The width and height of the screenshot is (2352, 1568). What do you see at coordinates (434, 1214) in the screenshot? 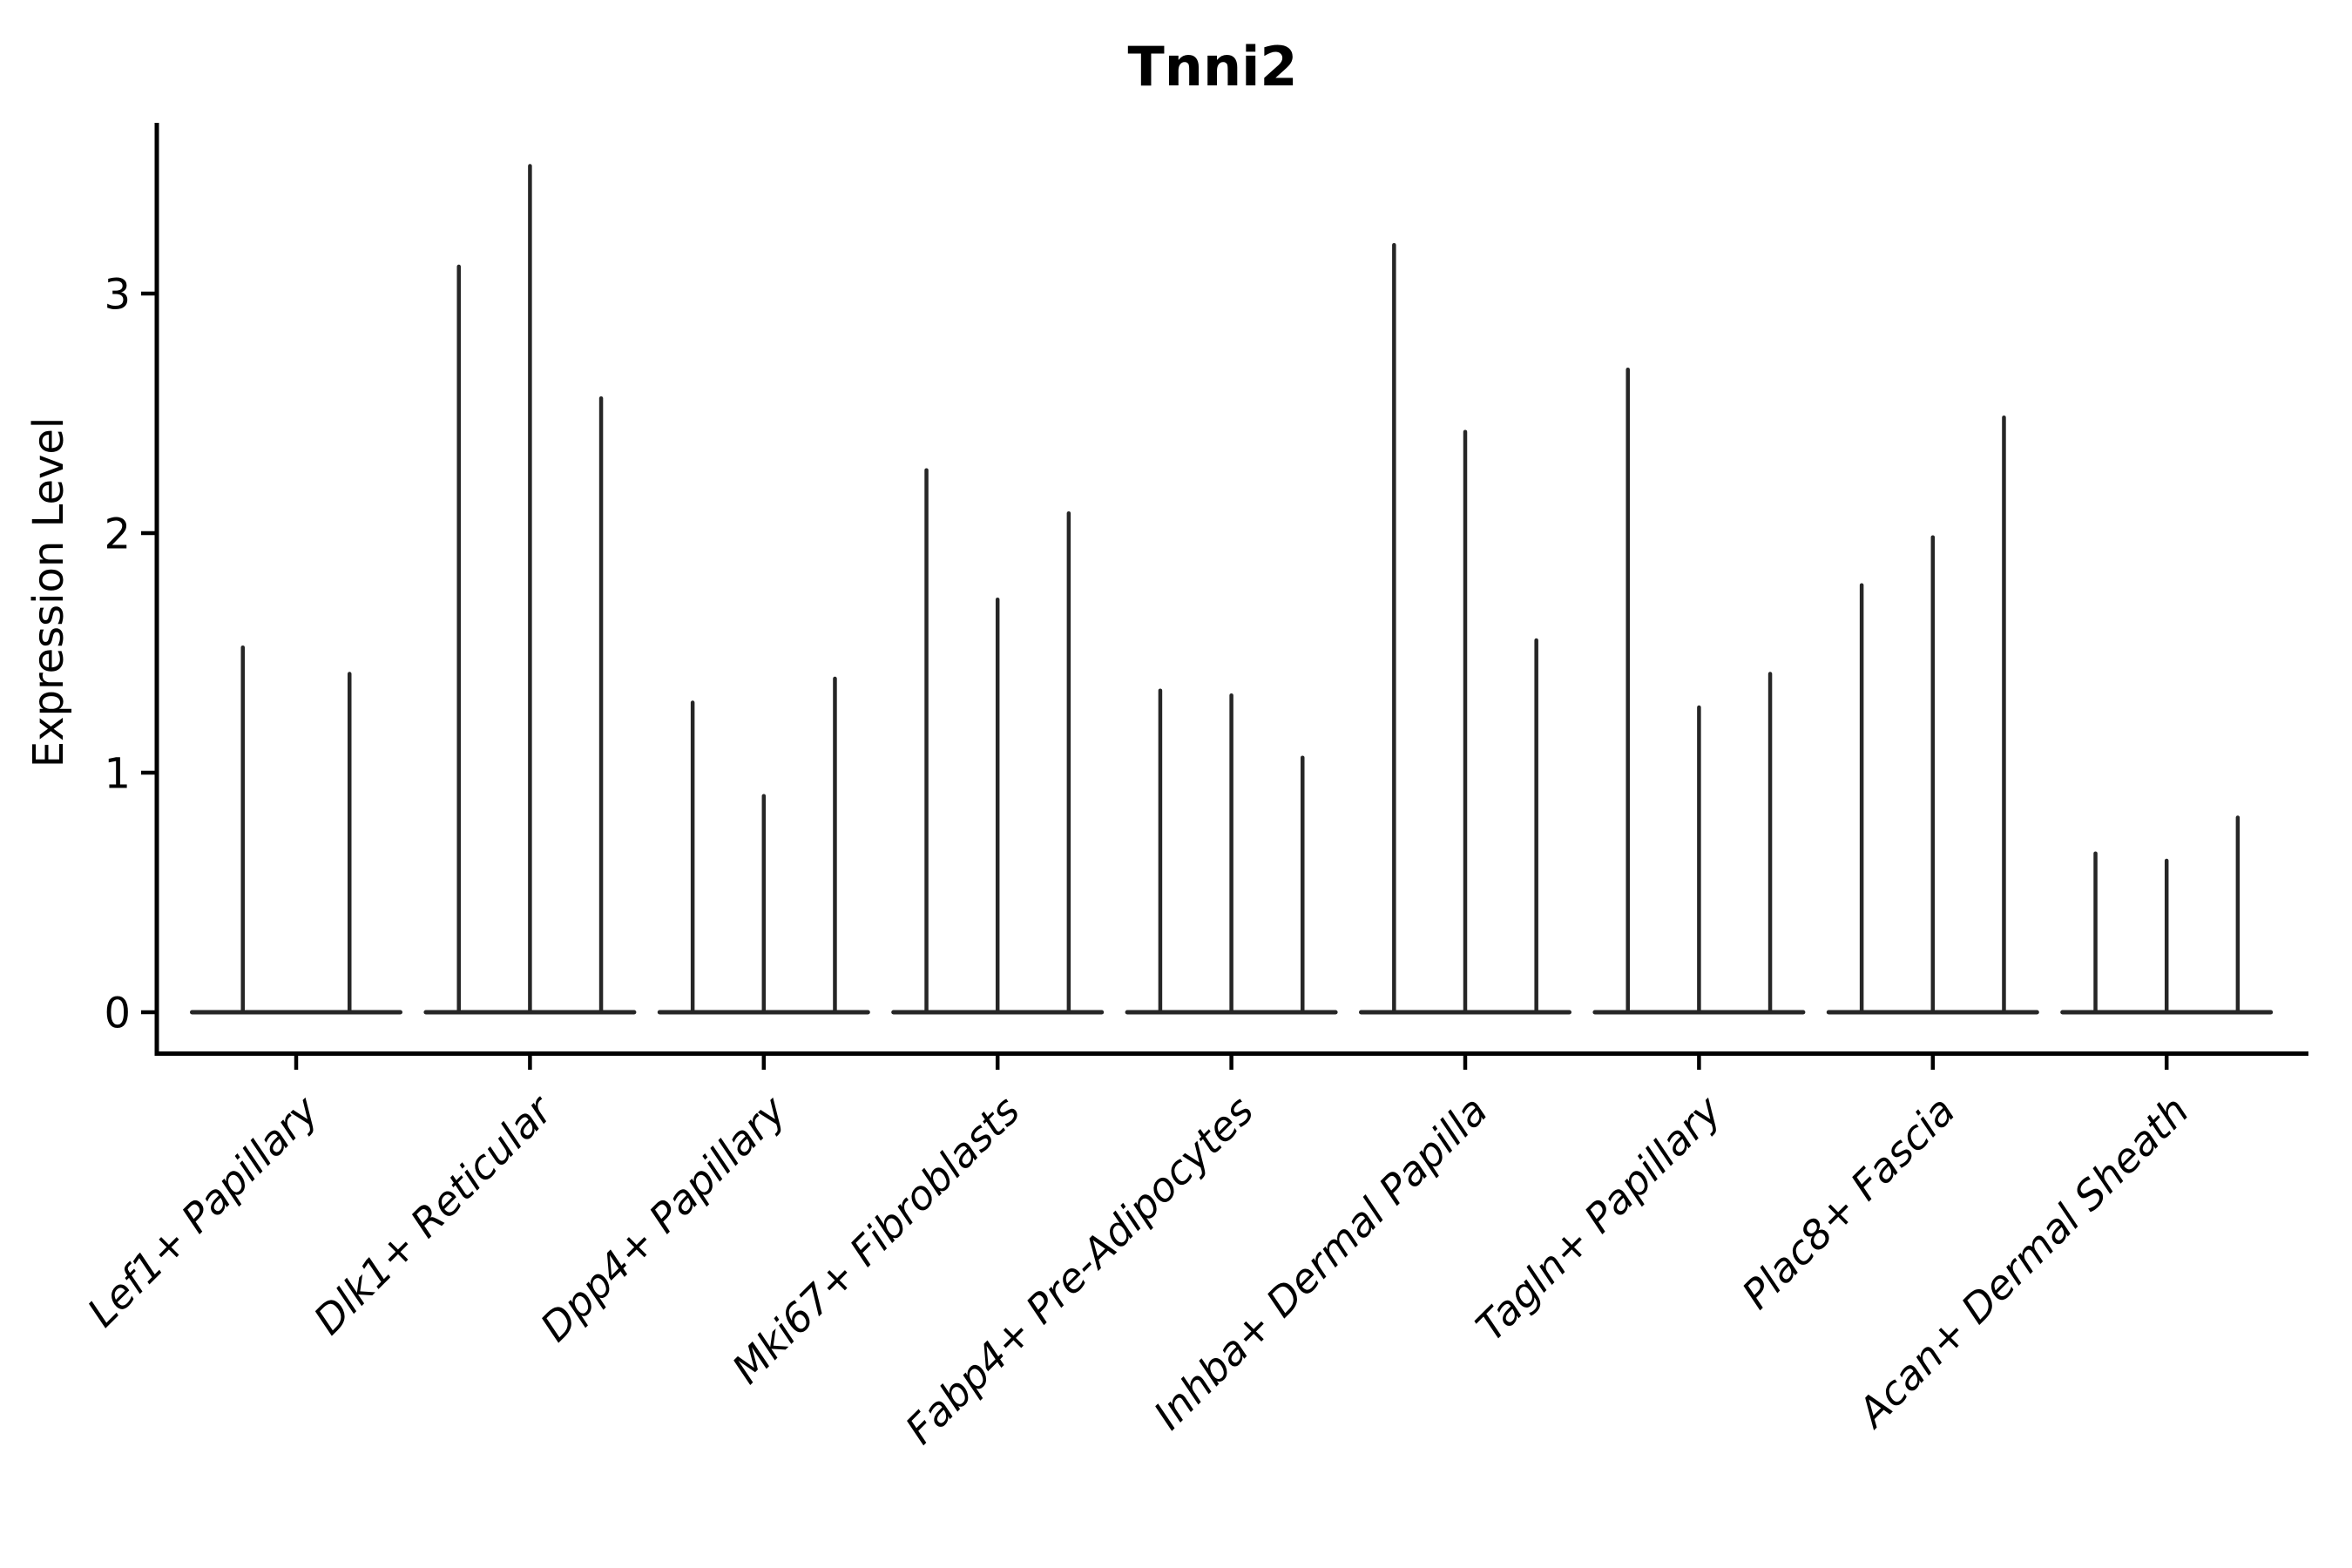
I see `x-tick-label: Dlk1+ Reticular` at bounding box center [434, 1214].